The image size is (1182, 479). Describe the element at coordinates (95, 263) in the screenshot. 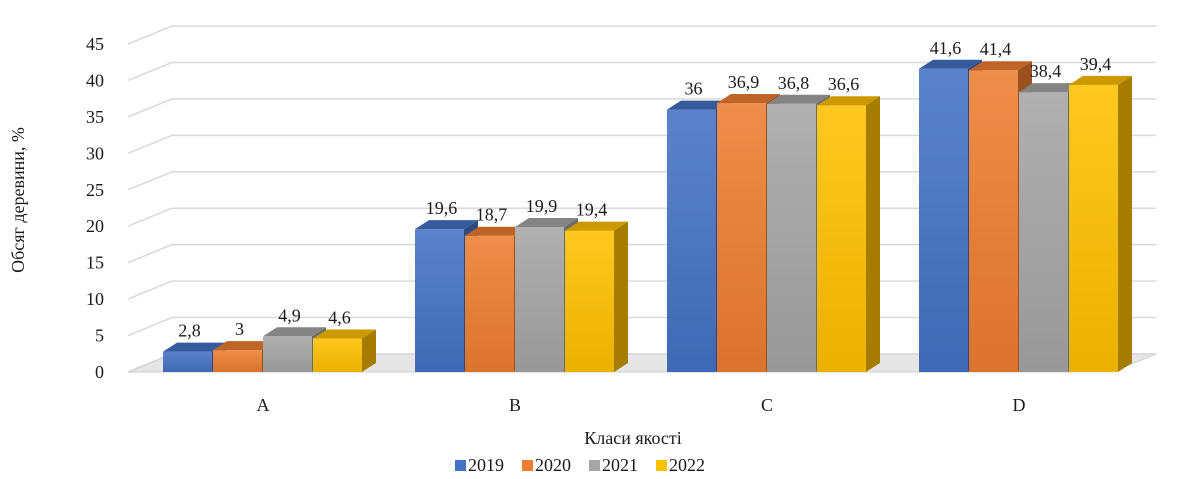

I see `y-tick-label: 15` at that location.